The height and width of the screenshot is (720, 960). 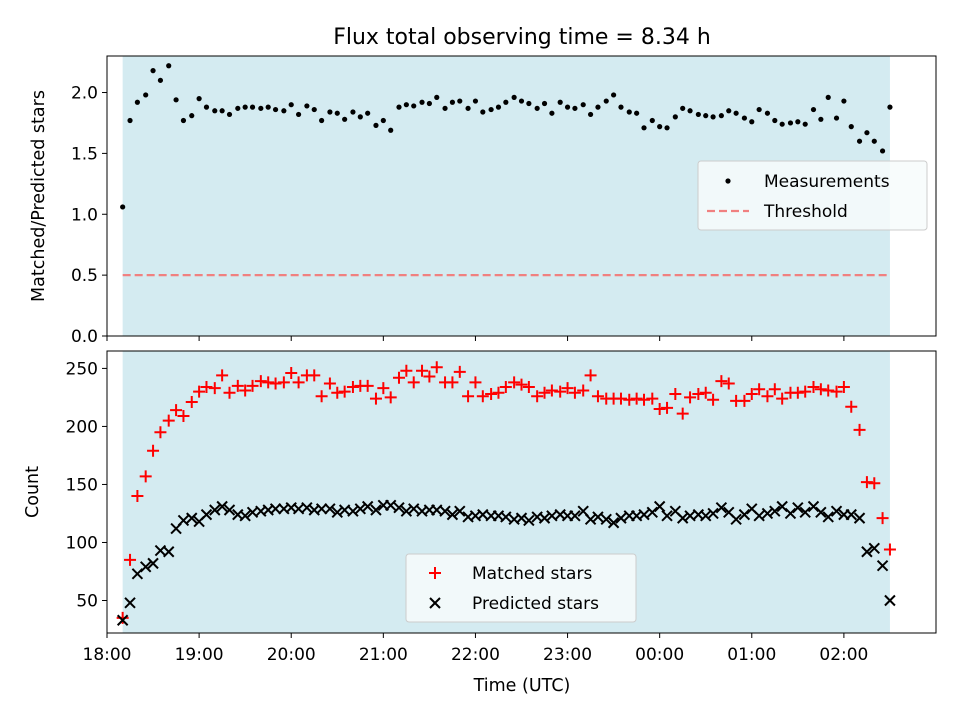 What do you see at coordinates (827, 182) in the screenshot?
I see `legend-measurements-label: Measurements` at bounding box center [827, 182].